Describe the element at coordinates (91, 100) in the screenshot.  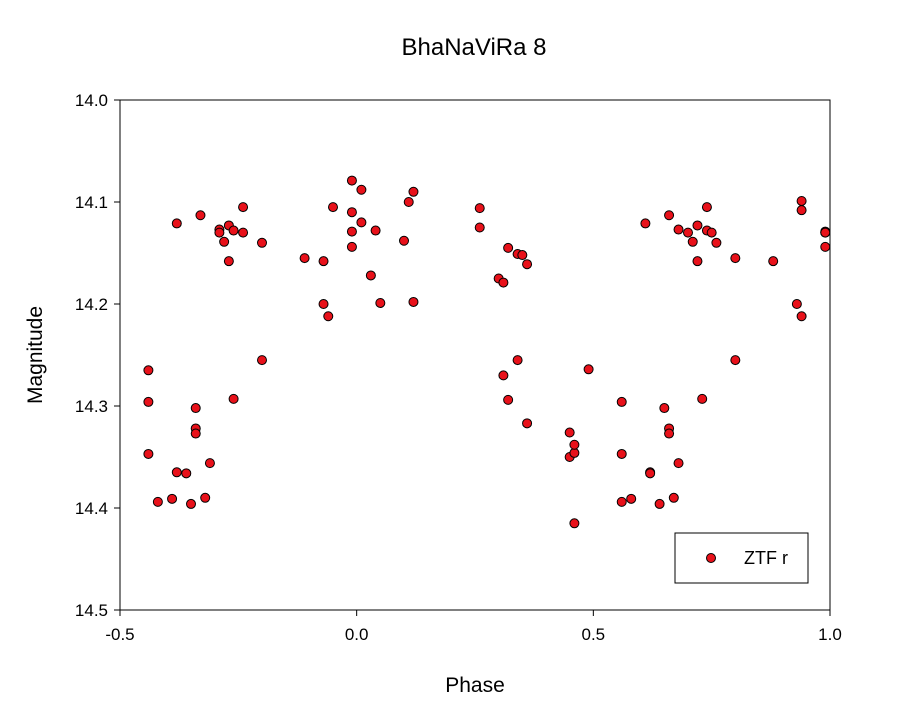
I see `y-tick-label: 14.0` at that location.